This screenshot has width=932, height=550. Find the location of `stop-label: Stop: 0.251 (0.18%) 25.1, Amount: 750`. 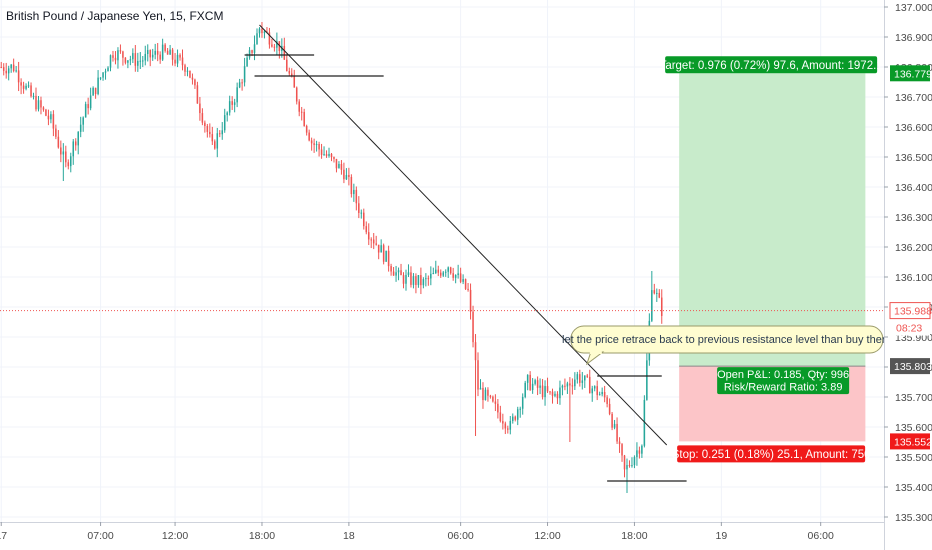

stop-label: Stop: 0.251 (0.18%) 25.1, Amount: 750 is located at coordinates (771, 455).